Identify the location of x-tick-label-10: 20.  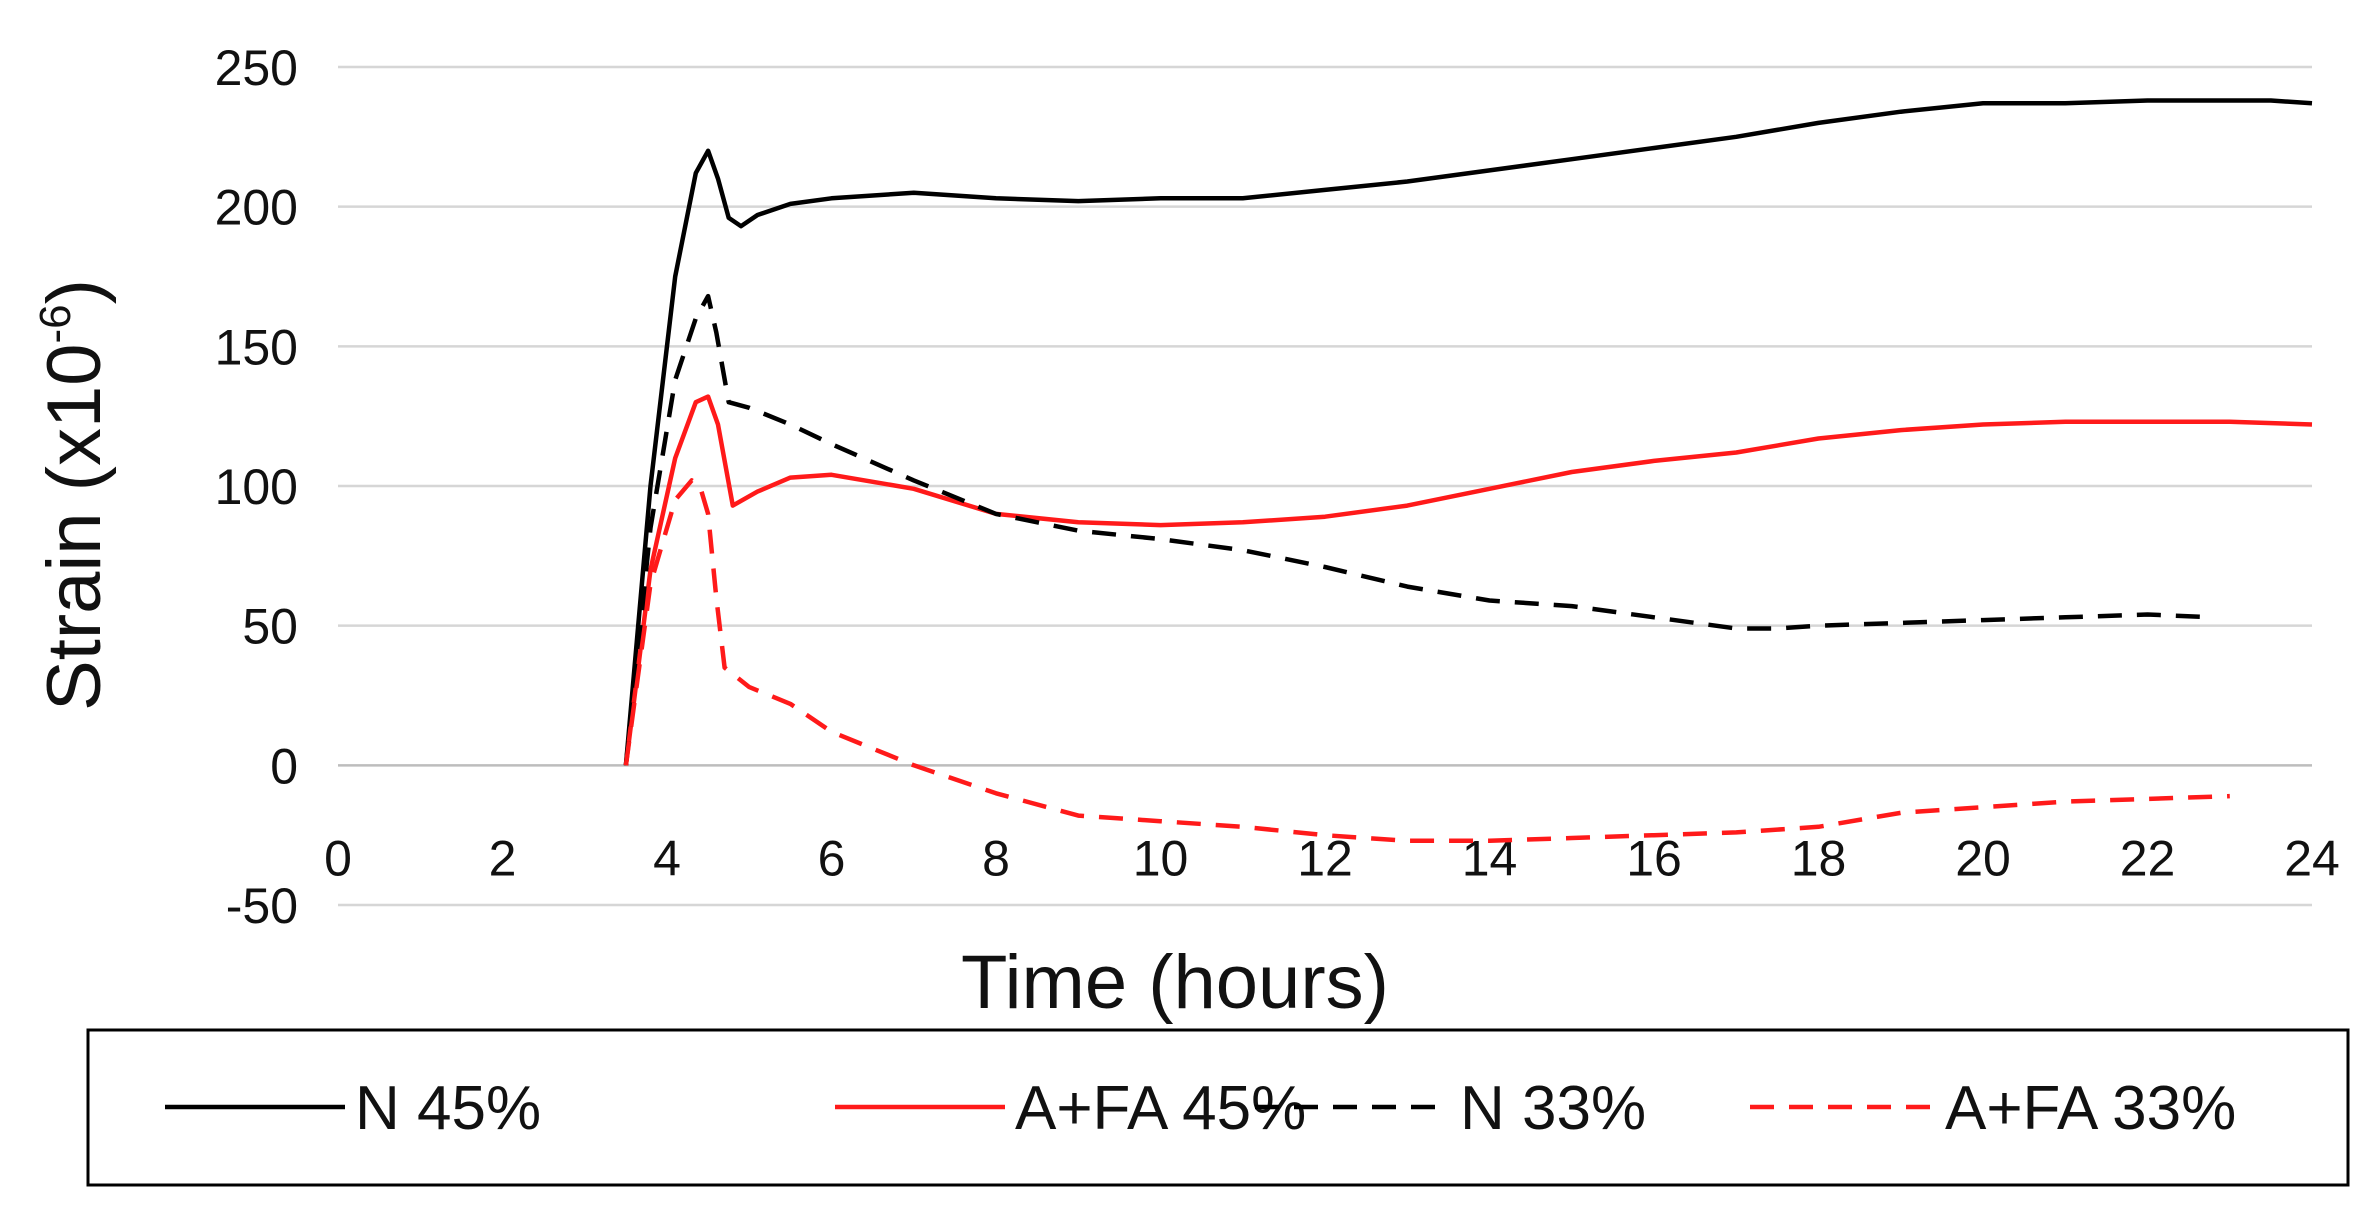
(1983, 858).